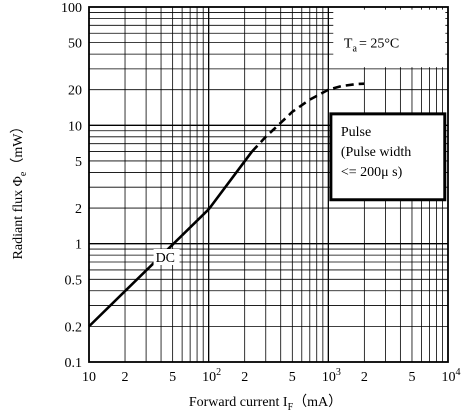 This screenshot has width=468, height=412. Describe the element at coordinates (78, 162) in the screenshot. I see `y-tick-label: 5` at that location.